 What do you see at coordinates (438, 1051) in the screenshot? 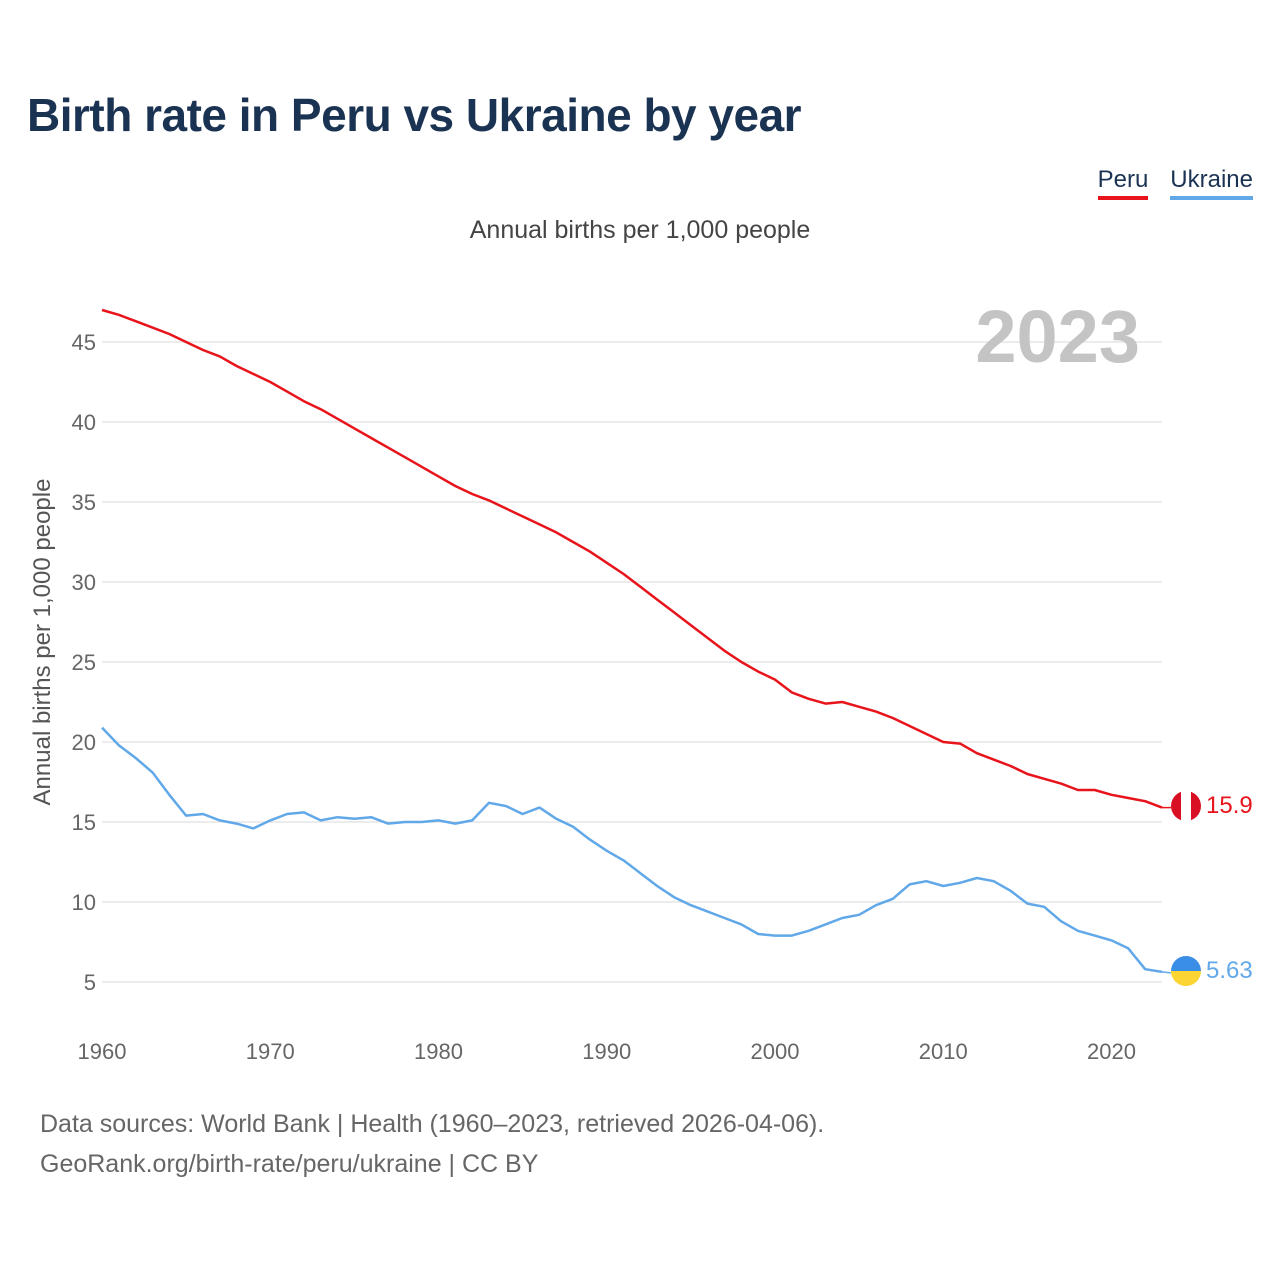
I see `x-tick-label: 1980` at bounding box center [438, 1051].